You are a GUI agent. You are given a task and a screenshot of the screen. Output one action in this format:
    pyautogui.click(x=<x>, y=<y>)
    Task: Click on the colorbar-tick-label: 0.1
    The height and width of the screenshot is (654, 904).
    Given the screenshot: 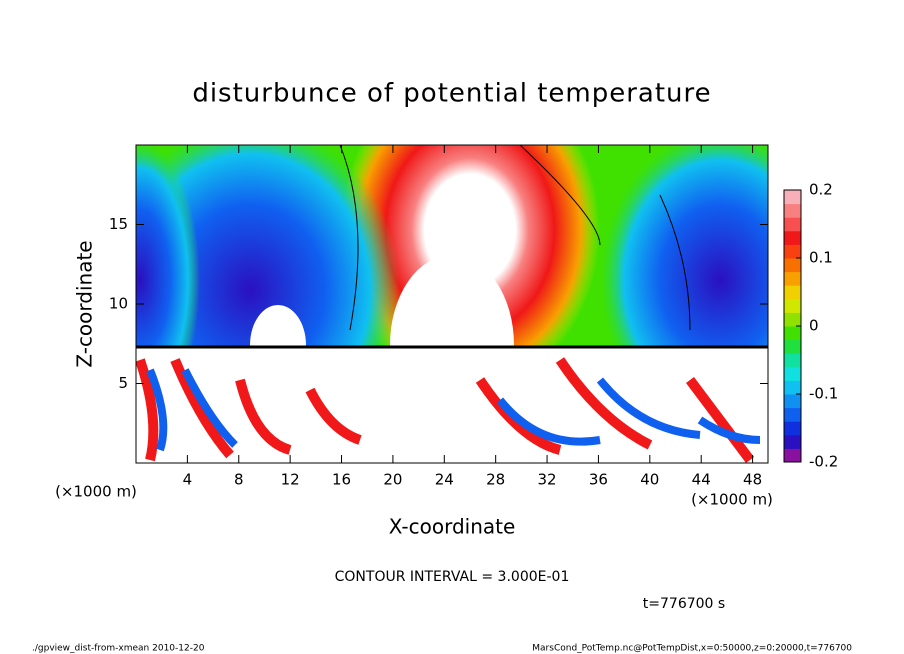 What is the action you would take?
    pyautogui.click(x=821, y=258)
    